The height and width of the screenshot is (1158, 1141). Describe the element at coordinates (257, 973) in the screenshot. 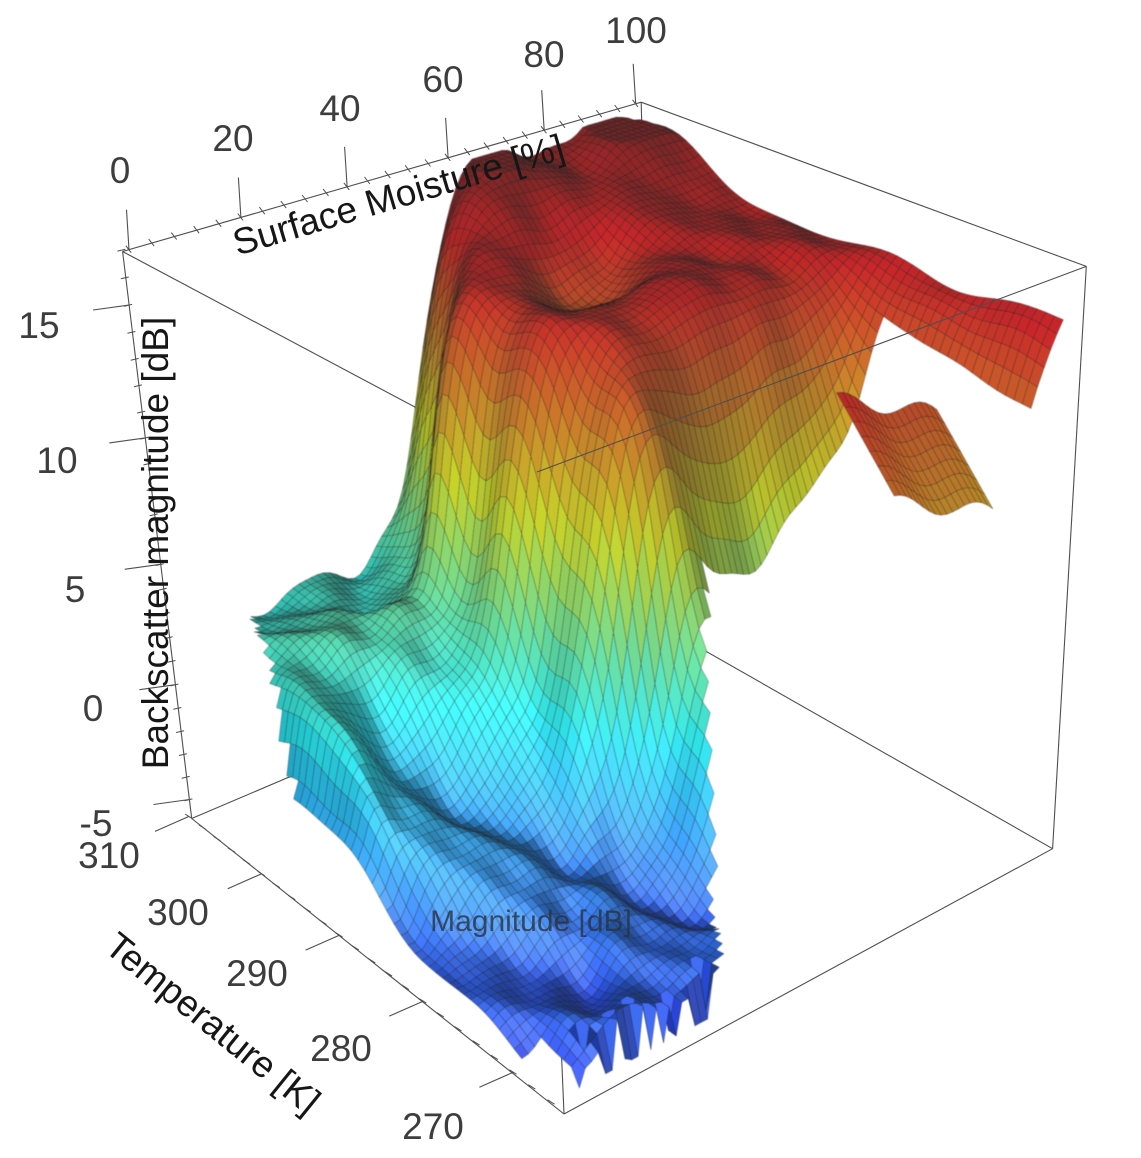

I see `svg-text: 290` at that location.